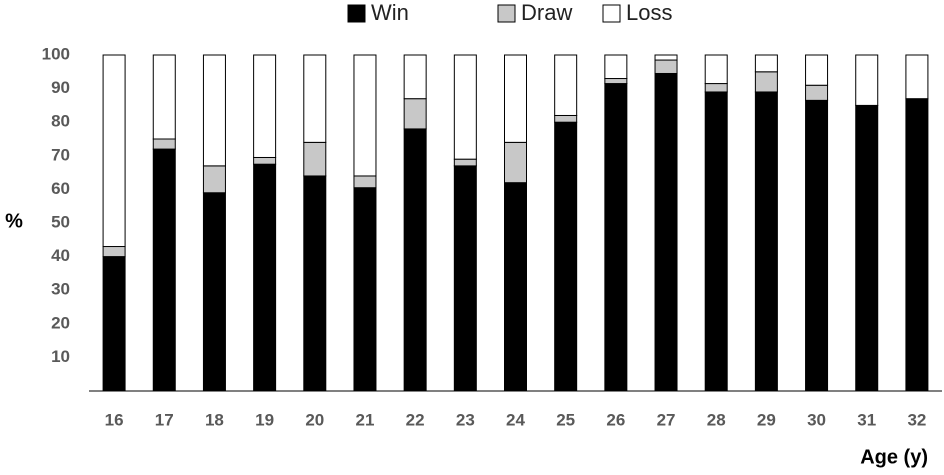 This screenshot has width=944, height=475. Describe the element at coordinates (916, 419) in the screenshot. I see `x-tick-label: 32` at that location.